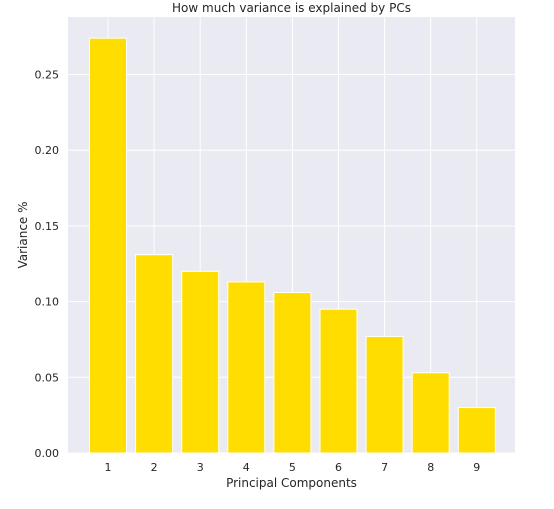  I want to click on x-tick-label: 9, so click(476, 467).